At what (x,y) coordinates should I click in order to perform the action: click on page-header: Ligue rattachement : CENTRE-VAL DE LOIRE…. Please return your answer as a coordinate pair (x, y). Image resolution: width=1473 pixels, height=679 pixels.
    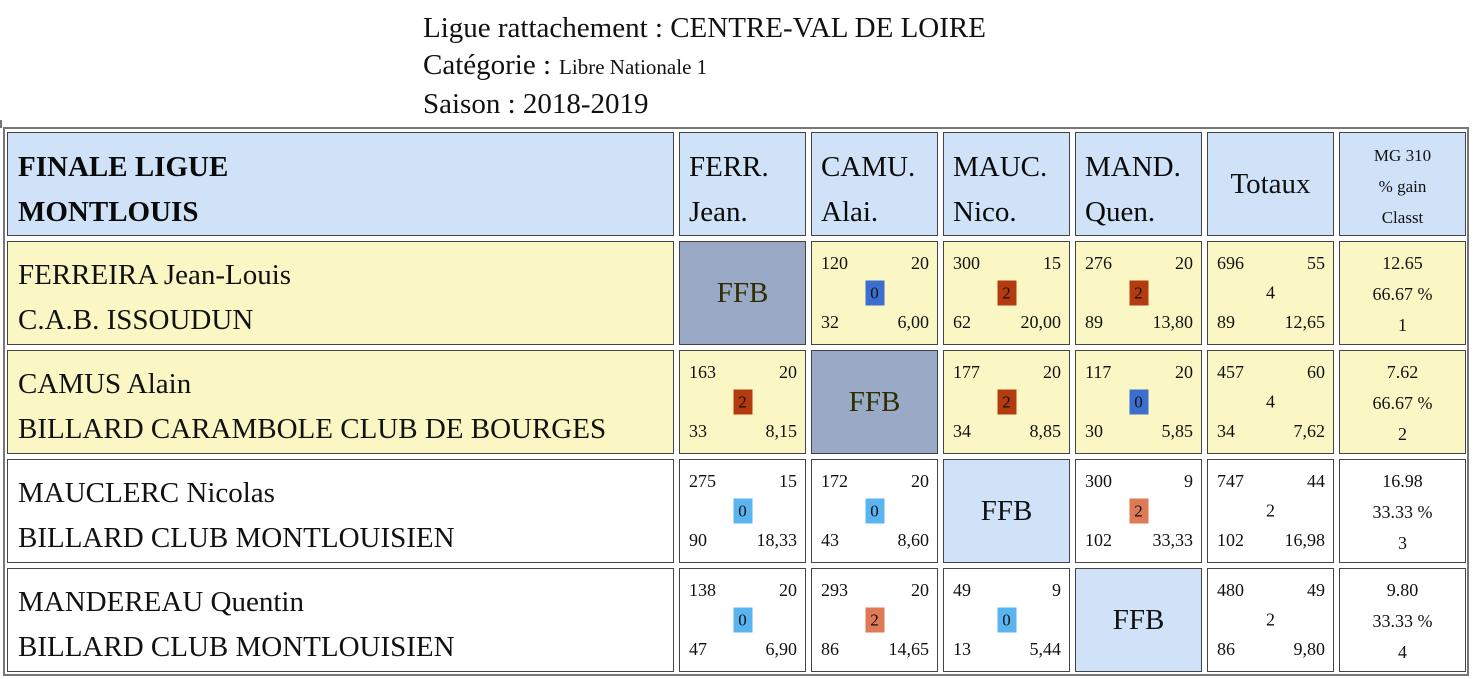
    Looking at the image, I should click on (704, 66).